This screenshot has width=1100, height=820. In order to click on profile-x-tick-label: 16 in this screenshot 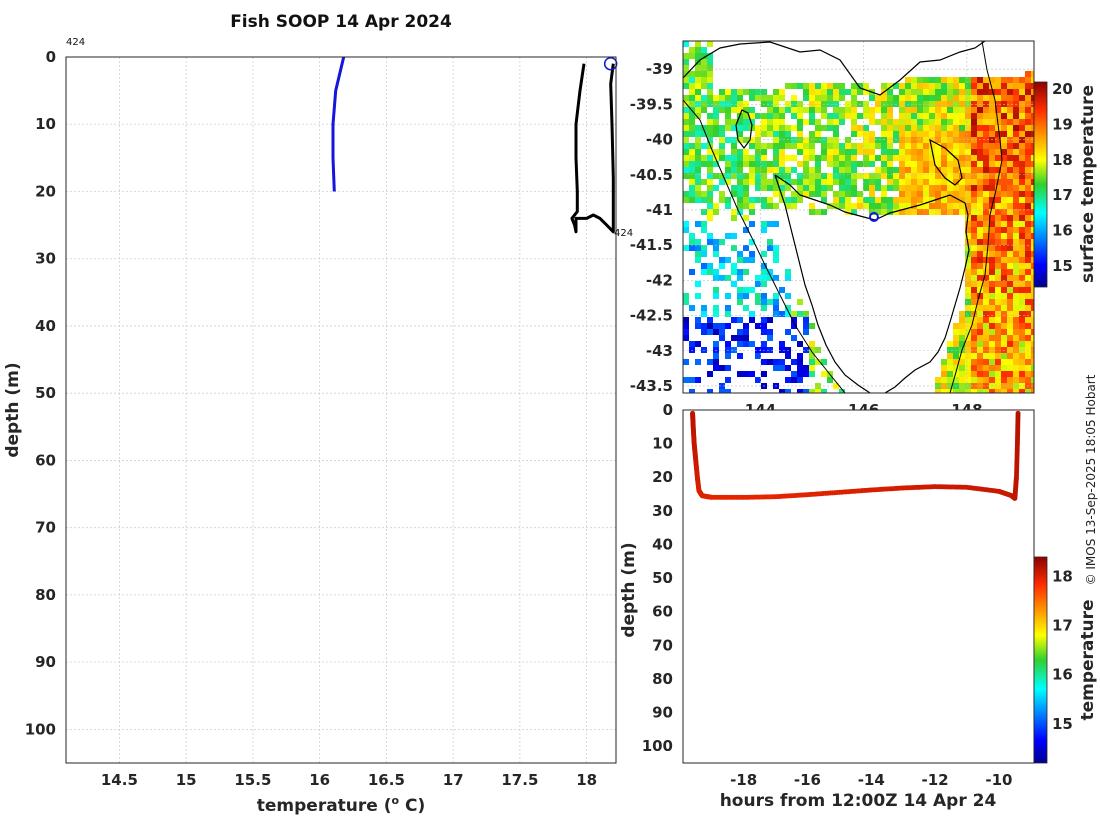, I will do `click(319, 780)`.